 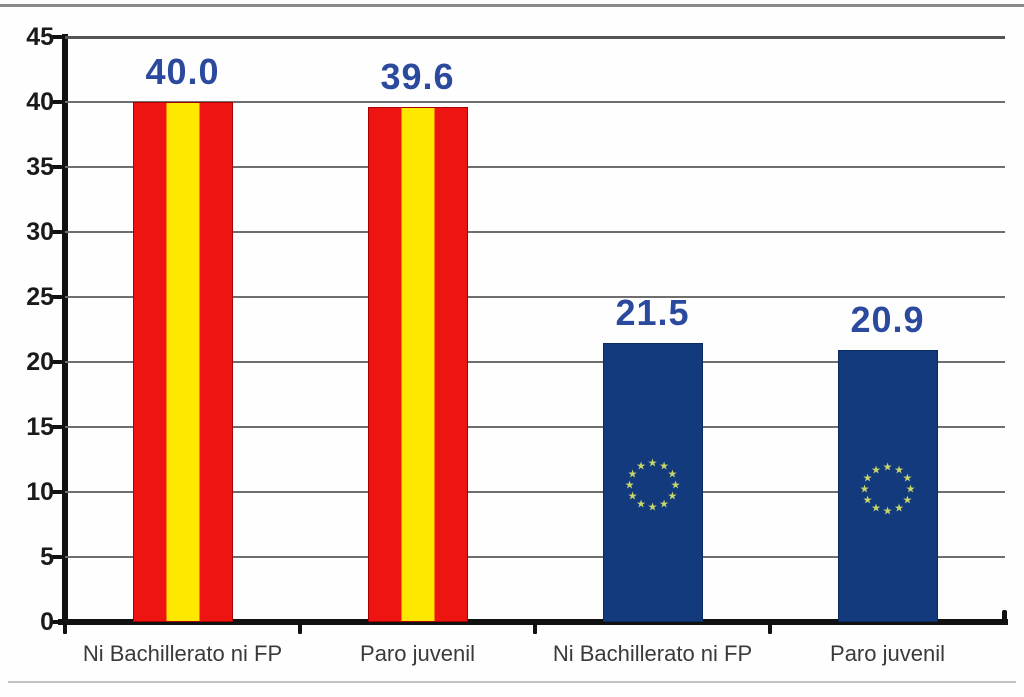 I want to click on x-axis-end-tick, so click(x=1004, y=616).